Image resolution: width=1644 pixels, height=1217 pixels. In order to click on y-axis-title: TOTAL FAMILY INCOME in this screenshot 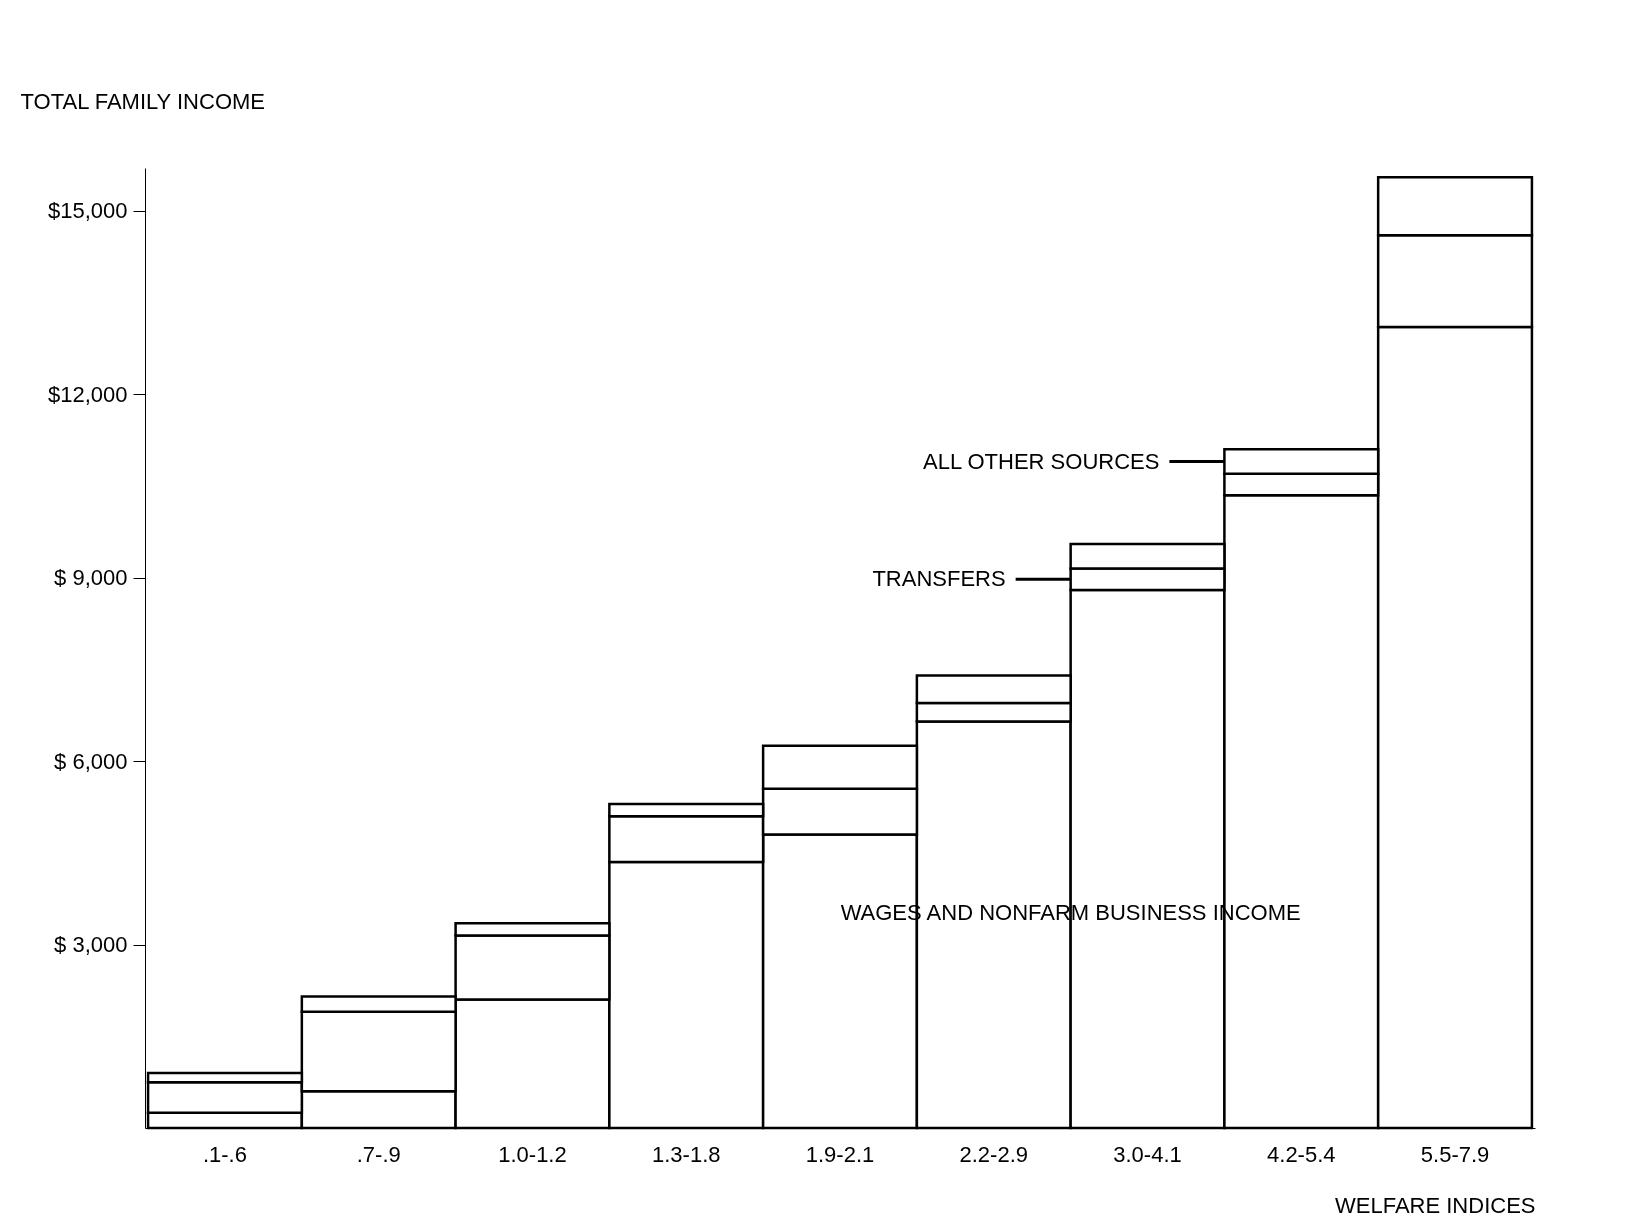, I will do `click(142, 101)`.